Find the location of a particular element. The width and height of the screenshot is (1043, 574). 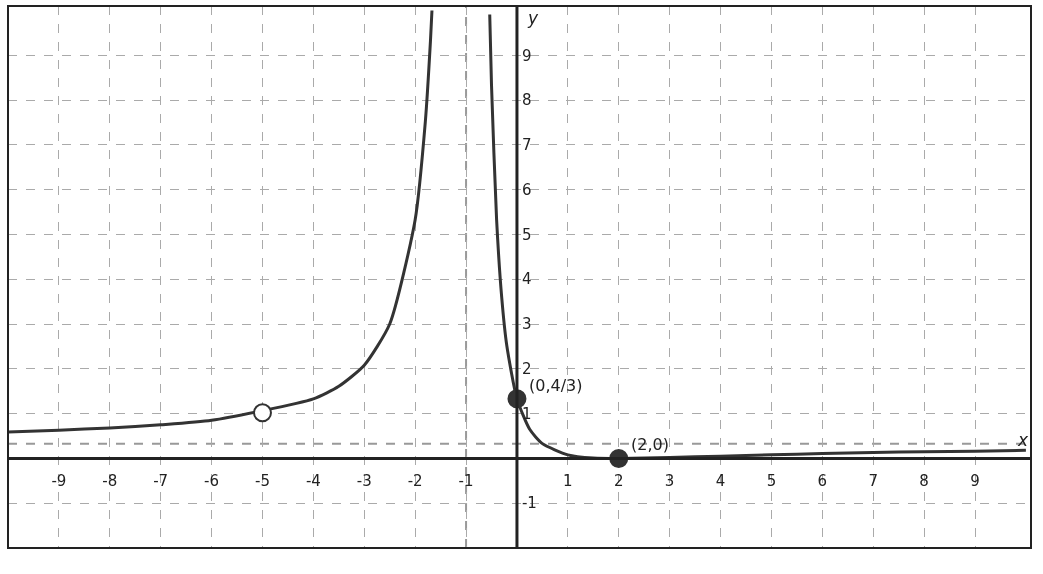

y-tick-label: 9 is located at coordinates (526, 55).